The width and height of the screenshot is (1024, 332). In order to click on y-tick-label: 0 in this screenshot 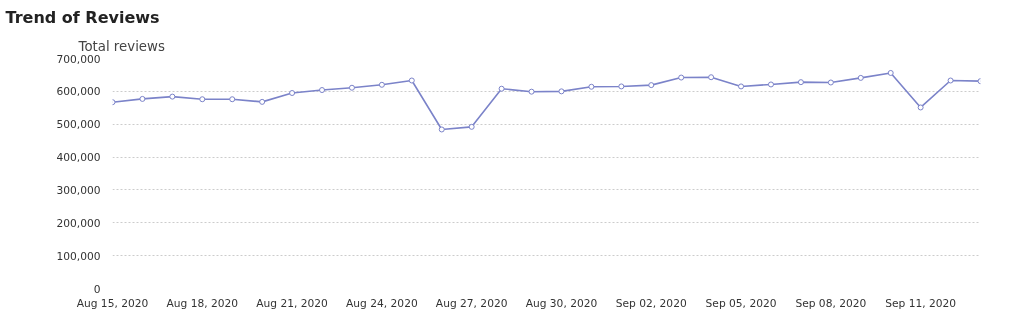, I will do `click(97, 289)`.